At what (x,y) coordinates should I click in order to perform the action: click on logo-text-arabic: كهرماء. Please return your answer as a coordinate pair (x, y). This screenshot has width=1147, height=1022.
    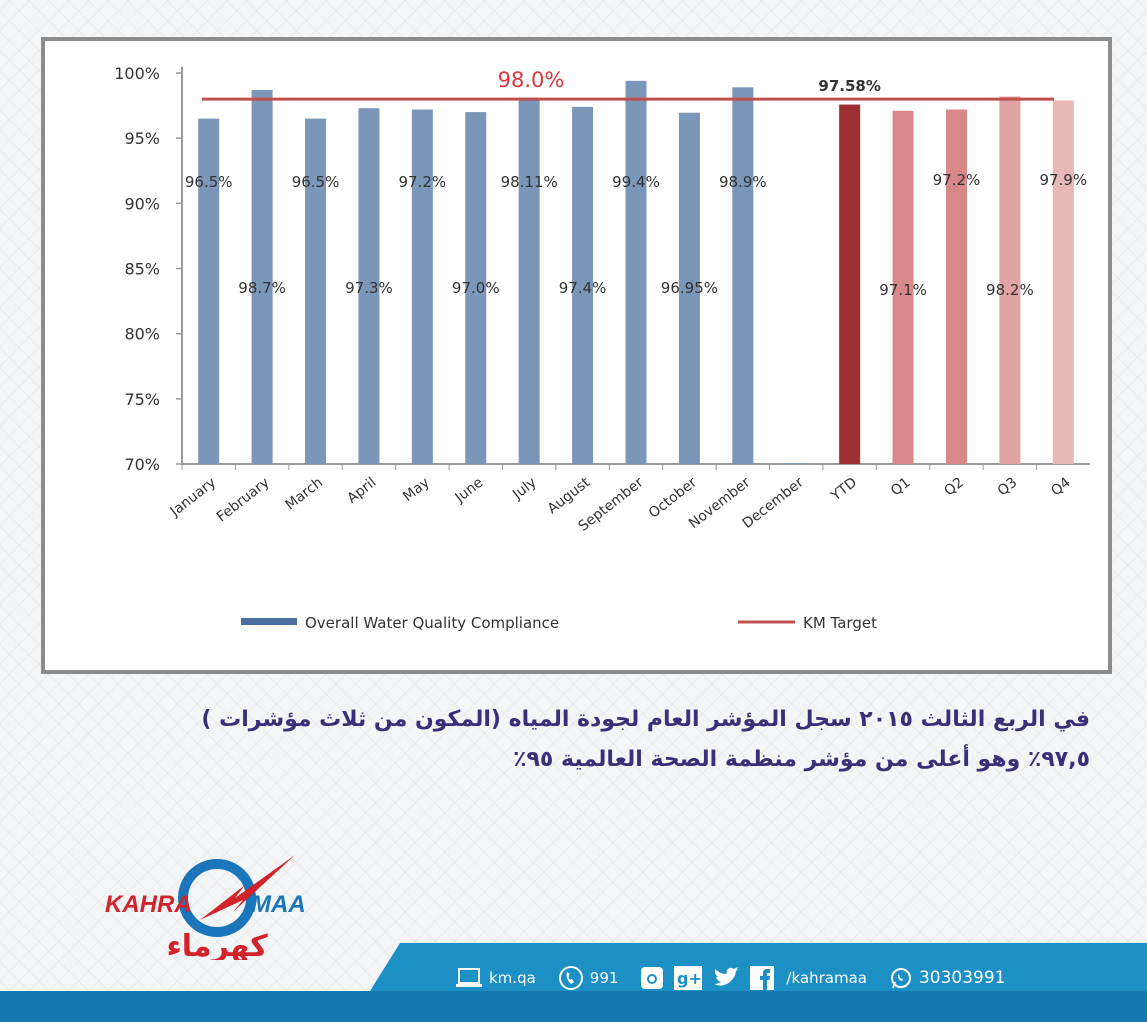
    Looking at the image, I should click on (217, 944).